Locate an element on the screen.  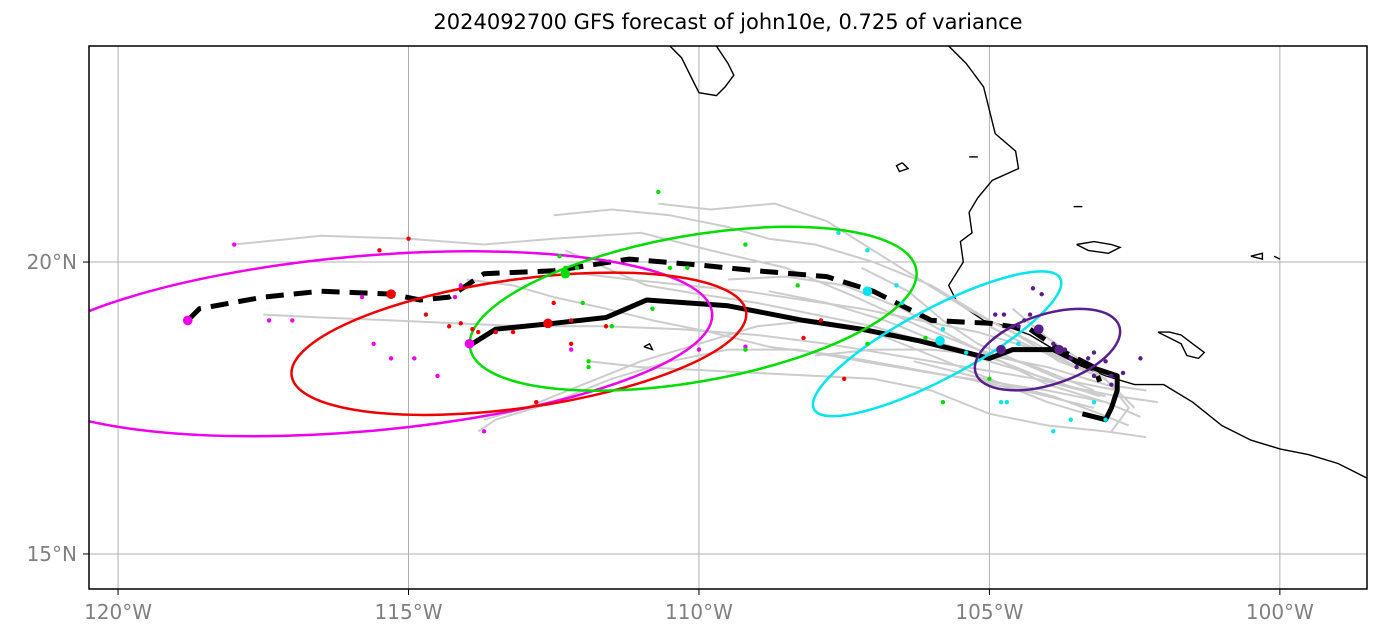
ellipse-red is located at coordinates (519, 344).